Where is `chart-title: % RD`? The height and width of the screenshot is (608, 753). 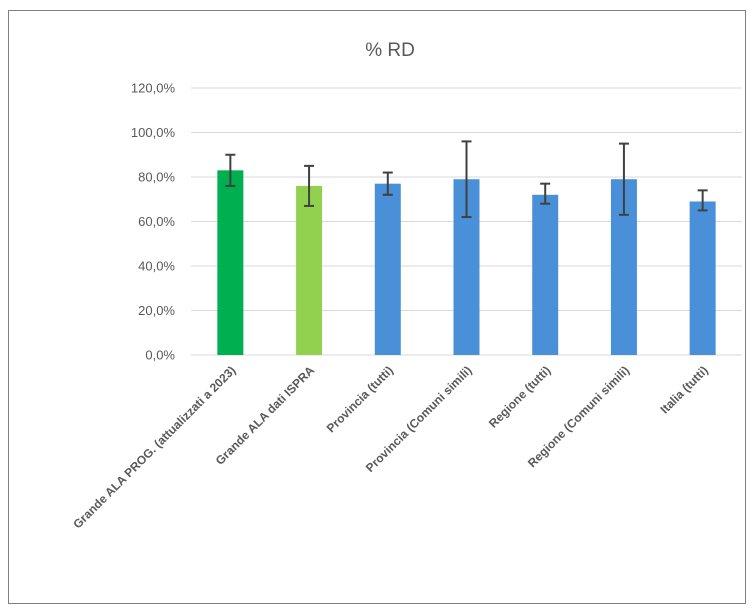 chart-title: % RD is located at coordinates (390, 50).